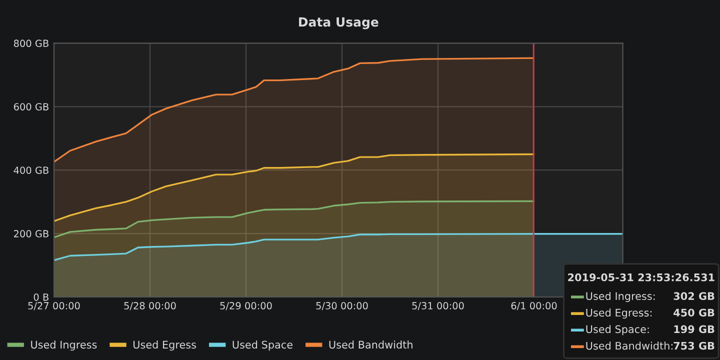 The height and width of the screenshot is (360, 720). I want to click on text: Used Bandwidth:753 GB, so click(650, 346).